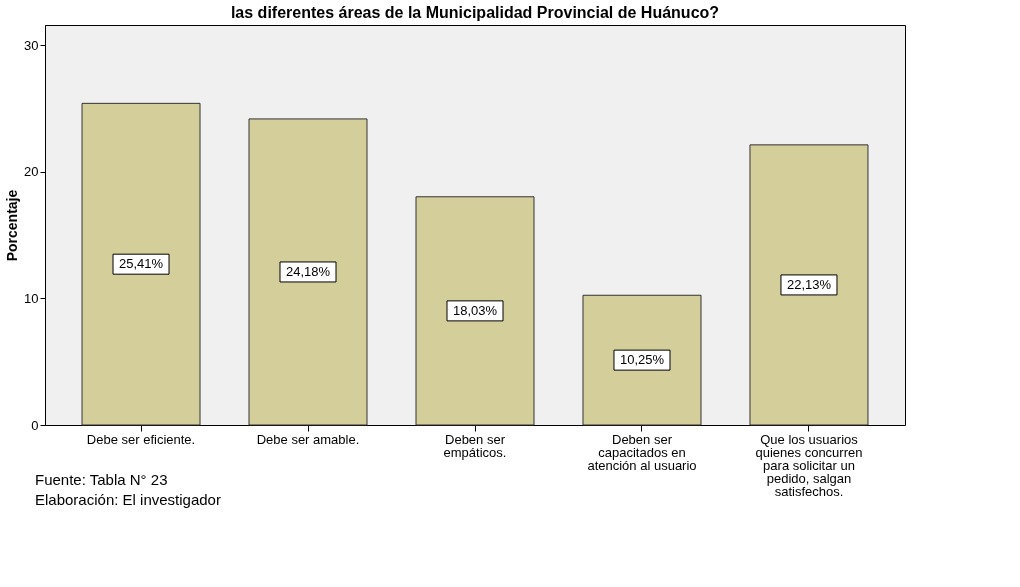 This screenshot has height=587, width=1020. What do you see at coordinates (809, 465) in the screenshot?
I see `x-tick-label: Que los usuarios quienes concurren para solicitar un pedido, salgan satisfechos.` at bounding box center [809, 465].